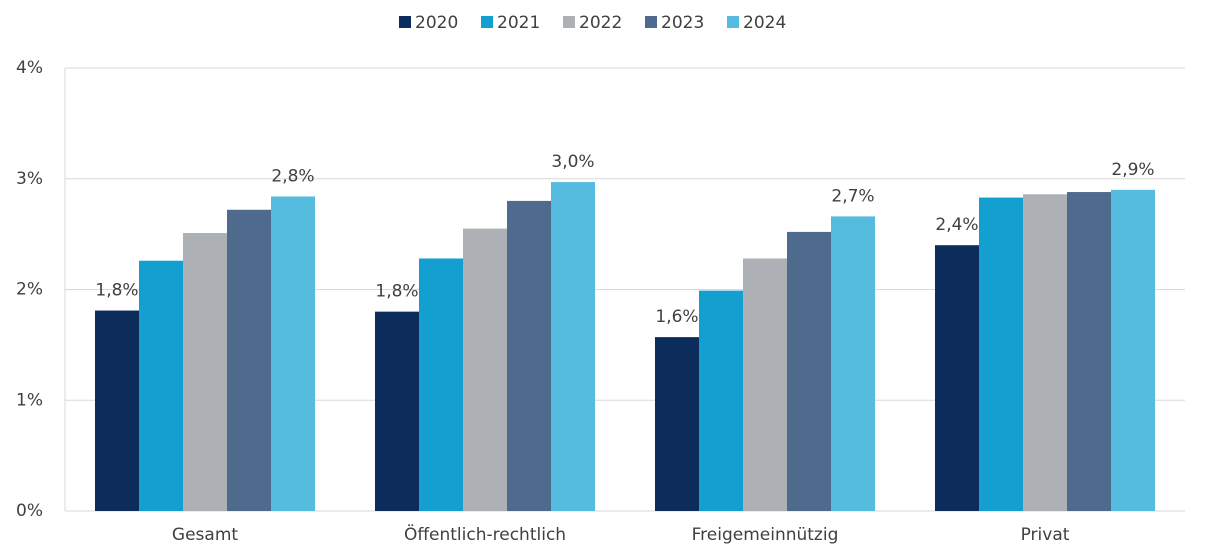  Describe the element at coordinates (682, 23) in the screenshot. I see `legend-label: 2023` at that location.